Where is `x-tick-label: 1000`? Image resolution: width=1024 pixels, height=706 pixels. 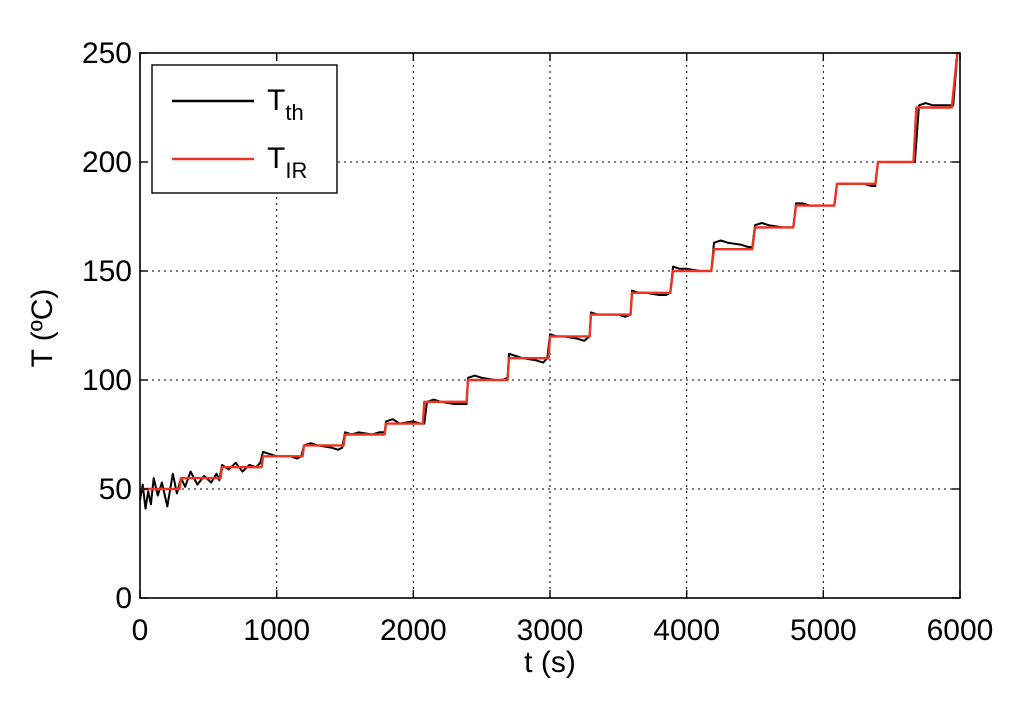
x-tick-label: 1000 is located at coordinates (276, 630).